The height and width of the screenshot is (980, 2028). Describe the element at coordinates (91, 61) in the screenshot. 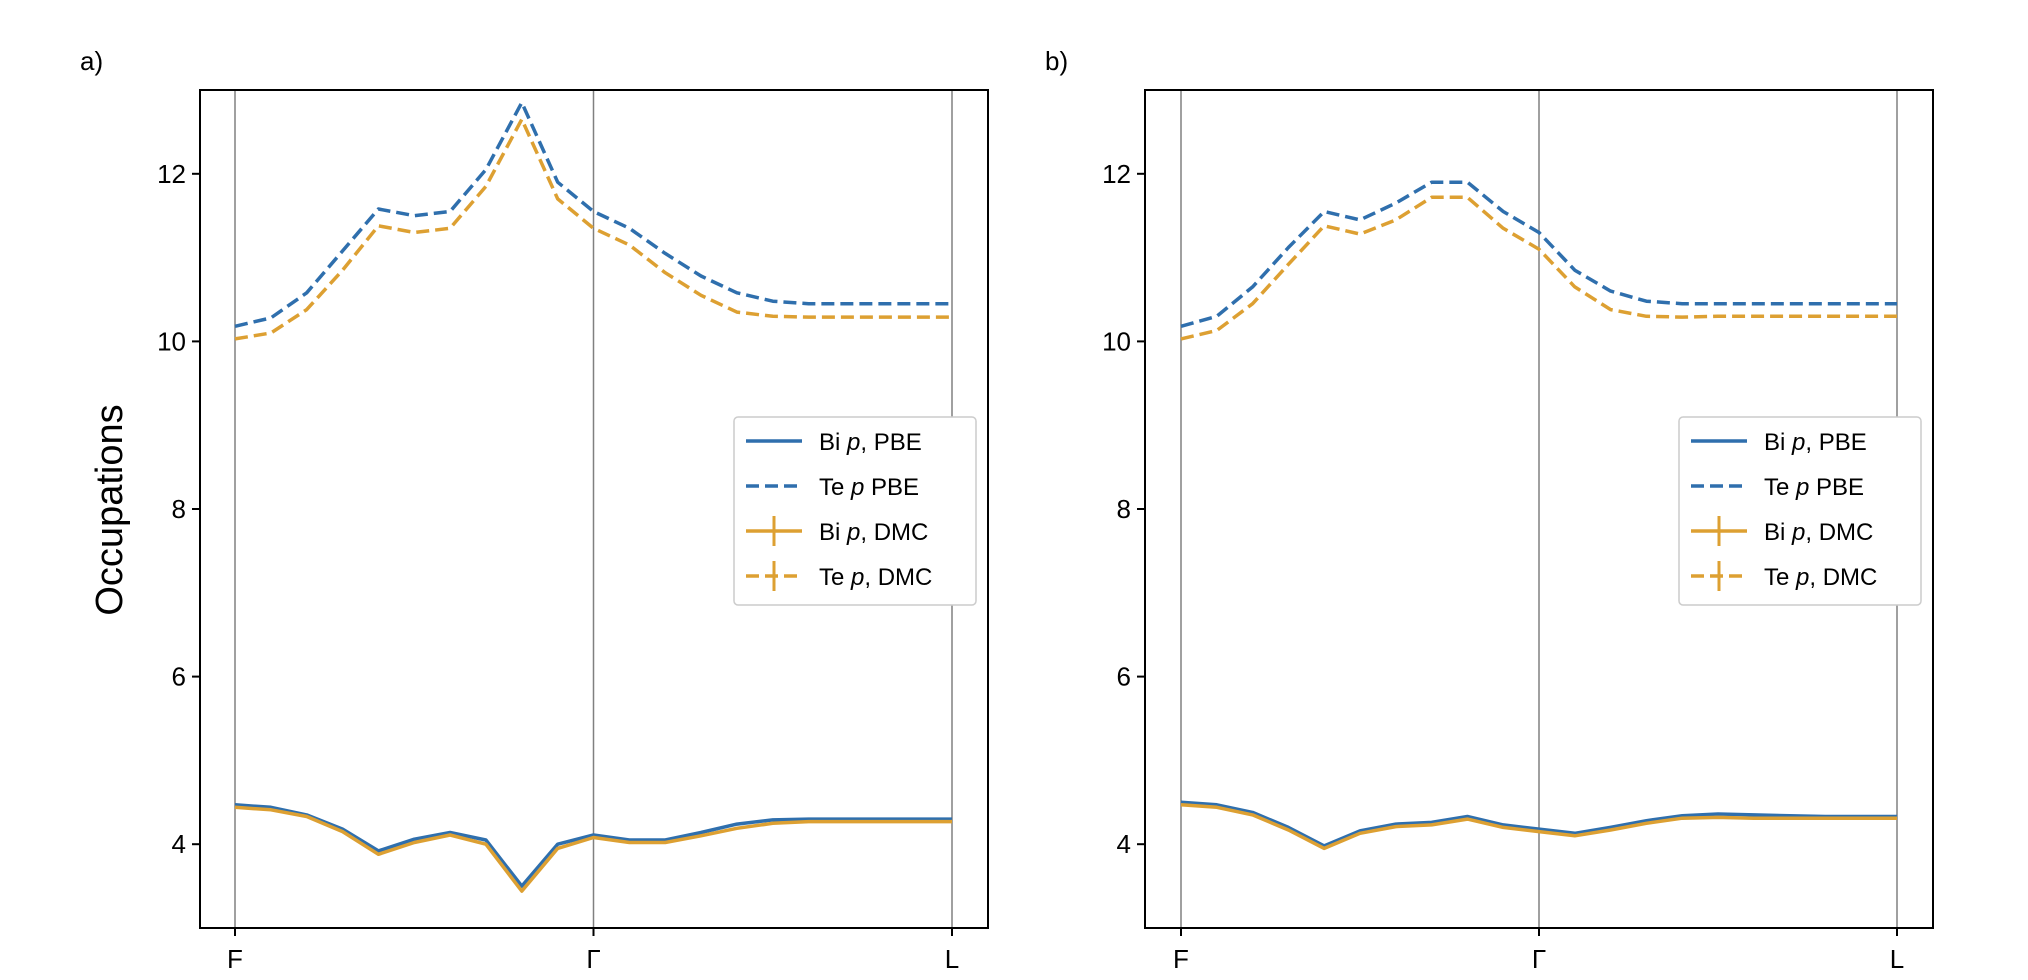

I see `panel-a-label: a)` at that location.